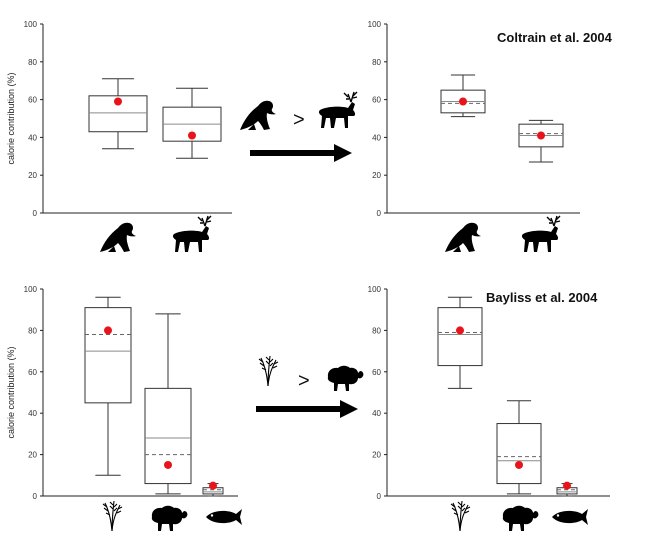 The width and height of the screenshot is (655, 539). I want to click on citation-coltrain: Coltrain et al. 2004, so click(555, 37).